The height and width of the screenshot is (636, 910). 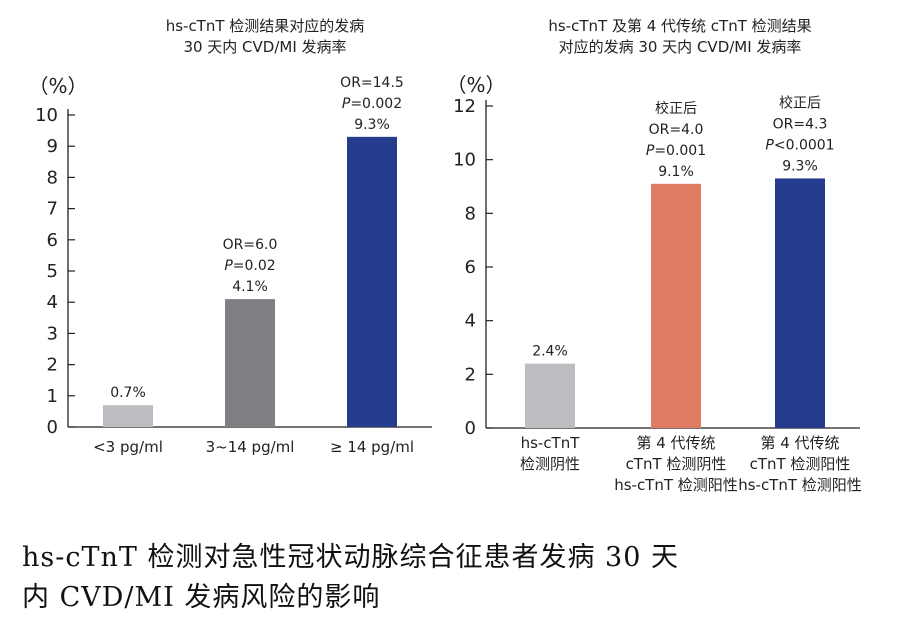 What do you see at coordinates (800, 124) in the screenshot?
I see `right-bar-3-annotation: OR=4.3` at bounding box center [800, 124].